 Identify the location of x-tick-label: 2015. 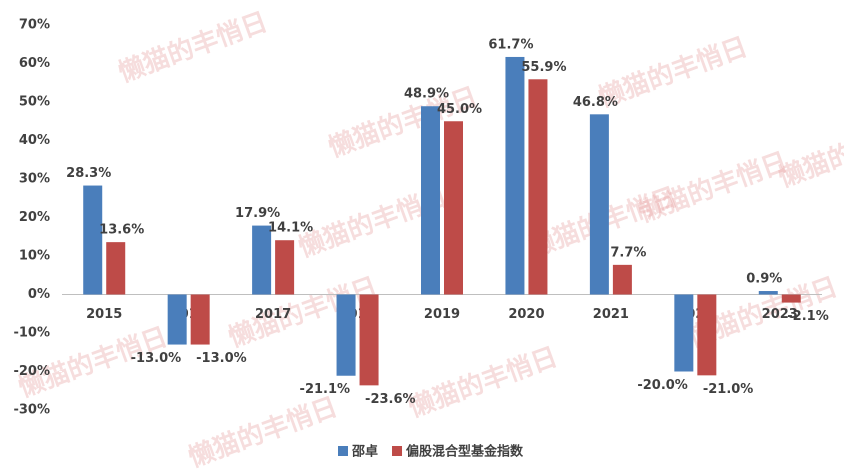
(104, 314).